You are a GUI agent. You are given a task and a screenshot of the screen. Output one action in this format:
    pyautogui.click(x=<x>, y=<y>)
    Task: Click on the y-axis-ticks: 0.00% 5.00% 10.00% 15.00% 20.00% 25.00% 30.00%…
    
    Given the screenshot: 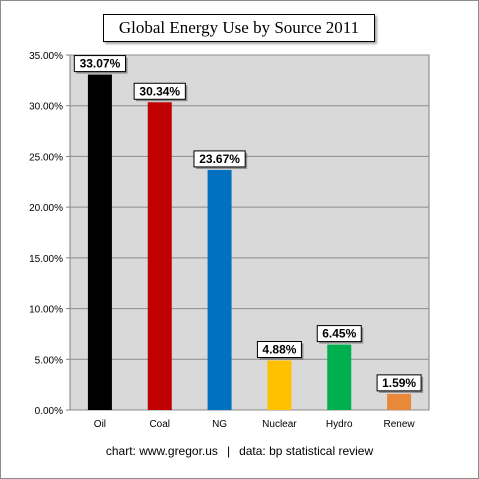 What is the action you would take?
    pyautogui.click(x=49, y=234)
    